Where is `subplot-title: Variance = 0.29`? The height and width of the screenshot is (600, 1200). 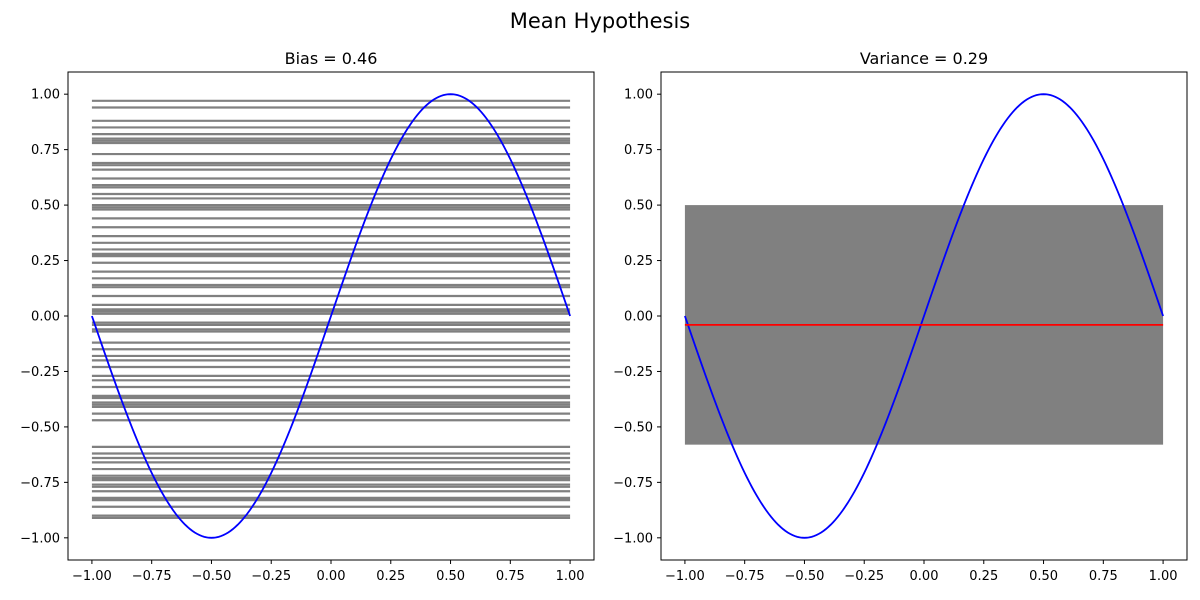 subplot-title: Variance = 0.29 is located at coordinates (924, 58).